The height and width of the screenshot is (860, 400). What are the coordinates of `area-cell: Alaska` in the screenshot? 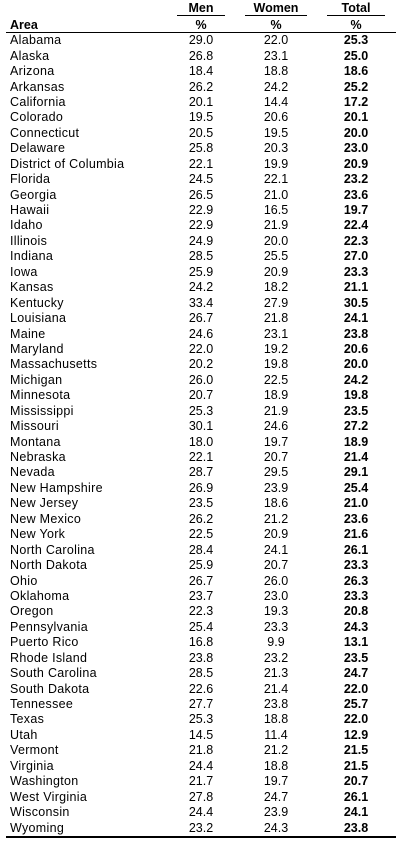 It's located at (30, 55).